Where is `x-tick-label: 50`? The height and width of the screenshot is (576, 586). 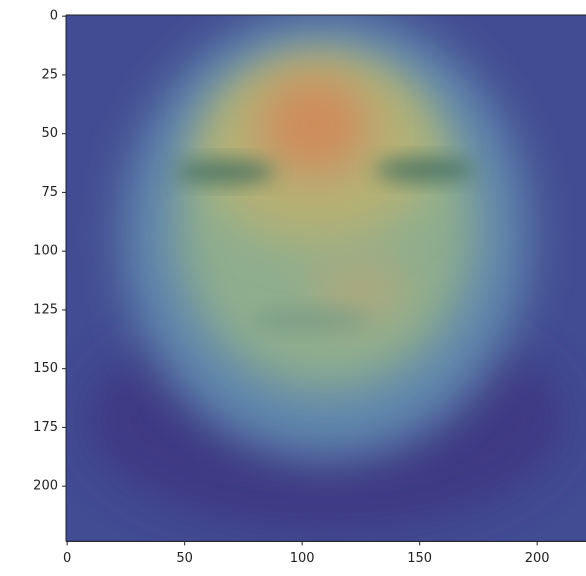 x-tick-label: 50 is located at coordinates (184, 558).